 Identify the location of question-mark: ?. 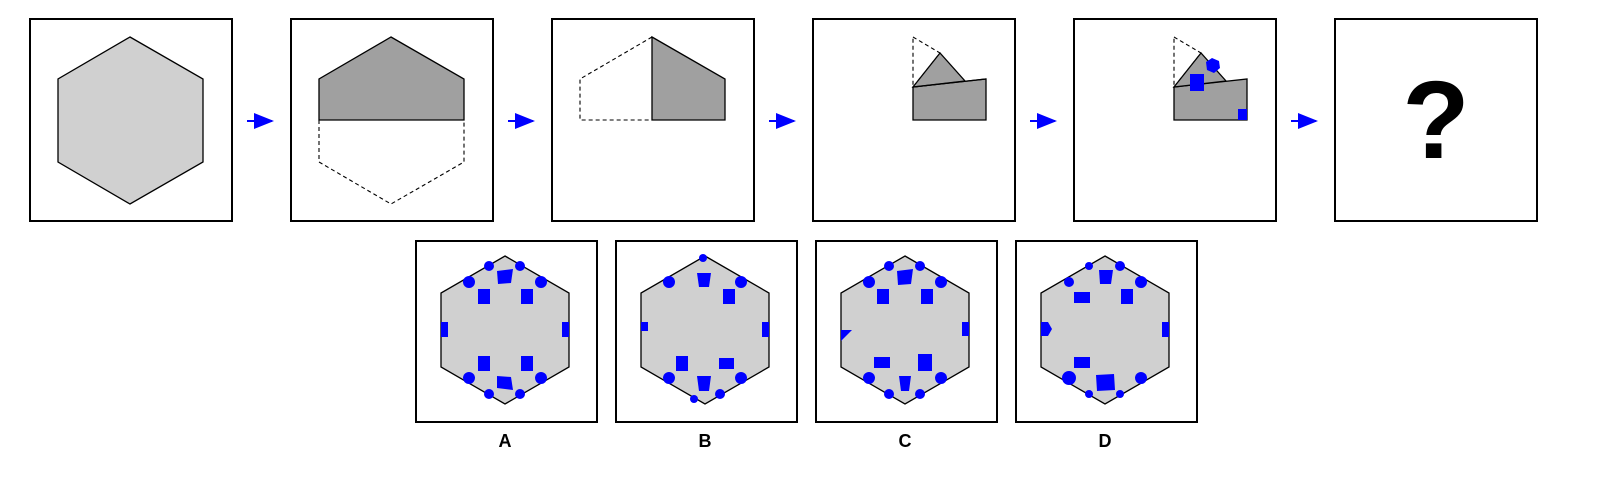
(1435, 120).